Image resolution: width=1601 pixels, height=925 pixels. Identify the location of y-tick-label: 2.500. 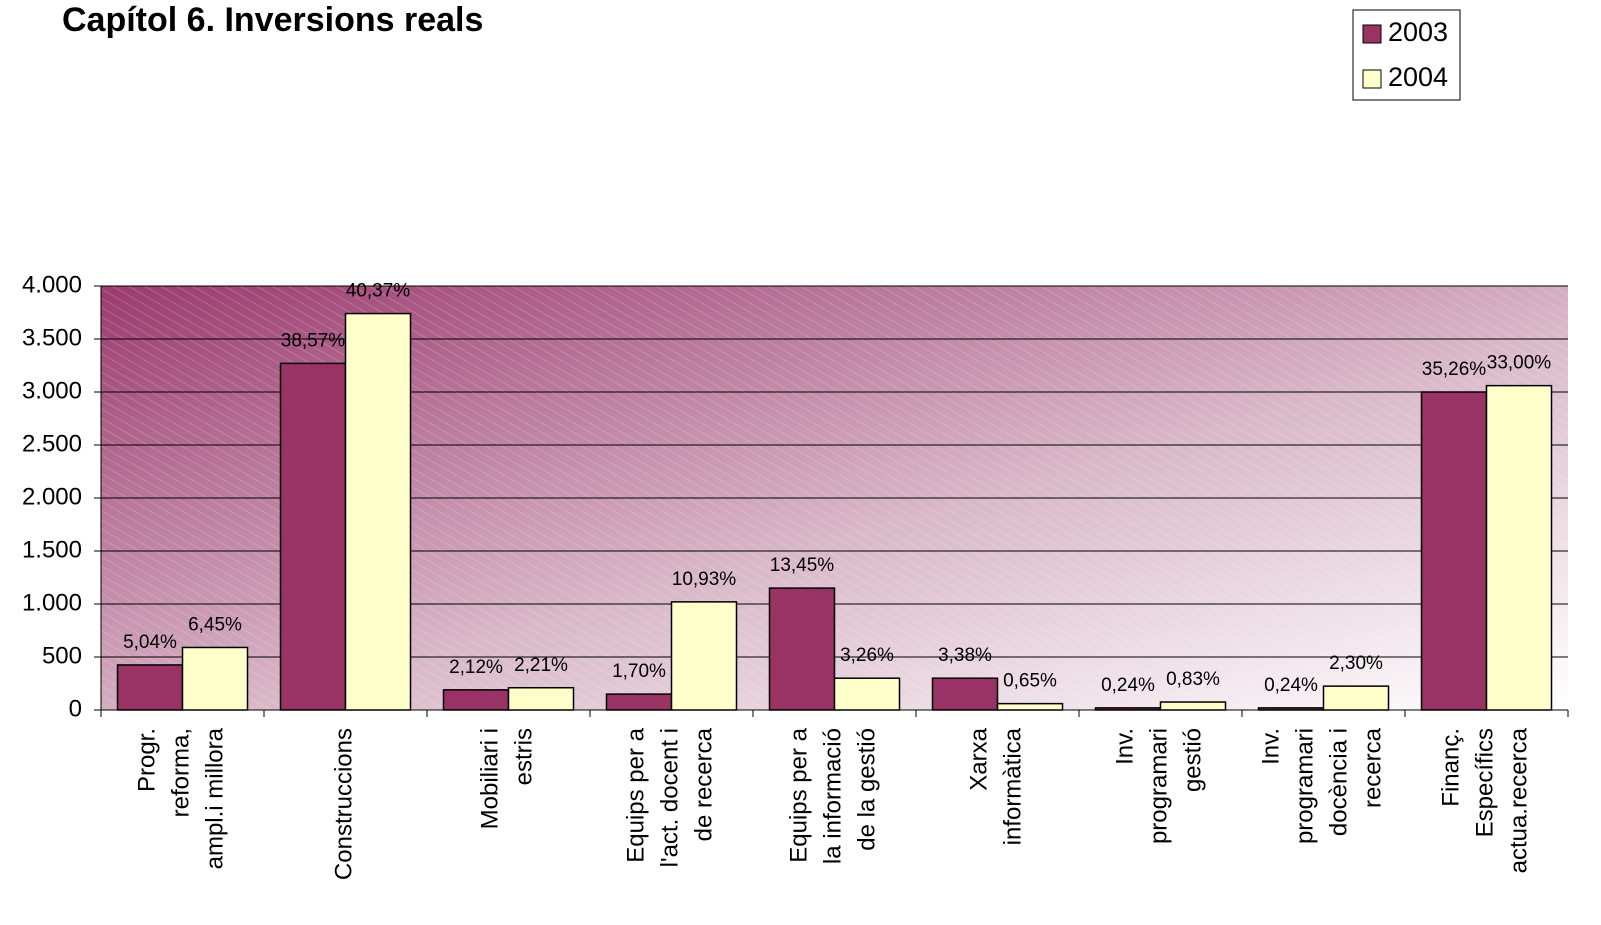
(52, 443).